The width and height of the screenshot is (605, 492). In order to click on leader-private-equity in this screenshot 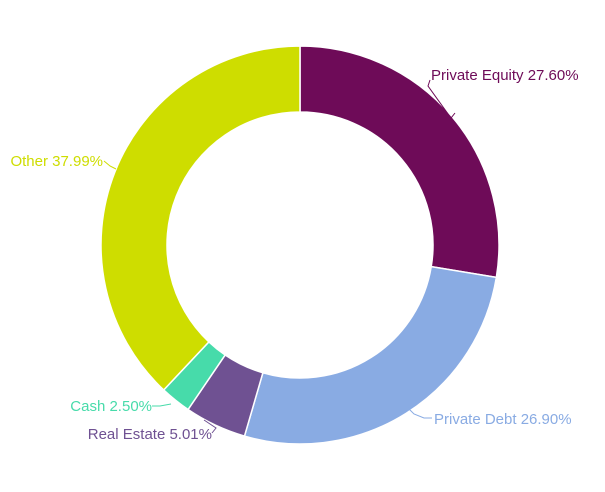, I will do `click(441, 99)`.